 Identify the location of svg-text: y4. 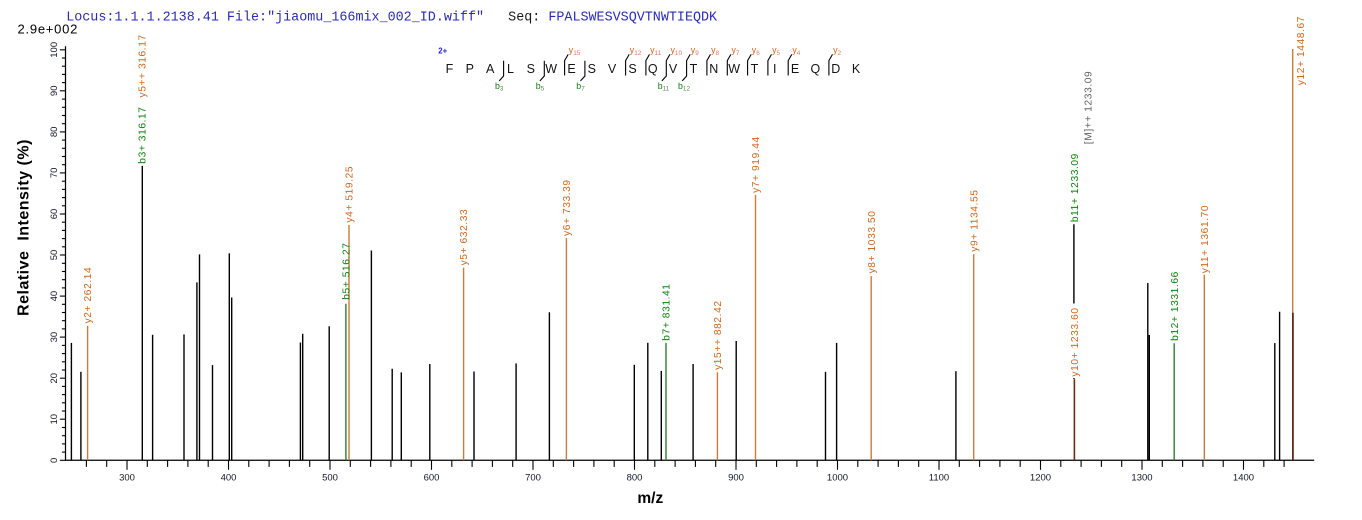
(796, 51).